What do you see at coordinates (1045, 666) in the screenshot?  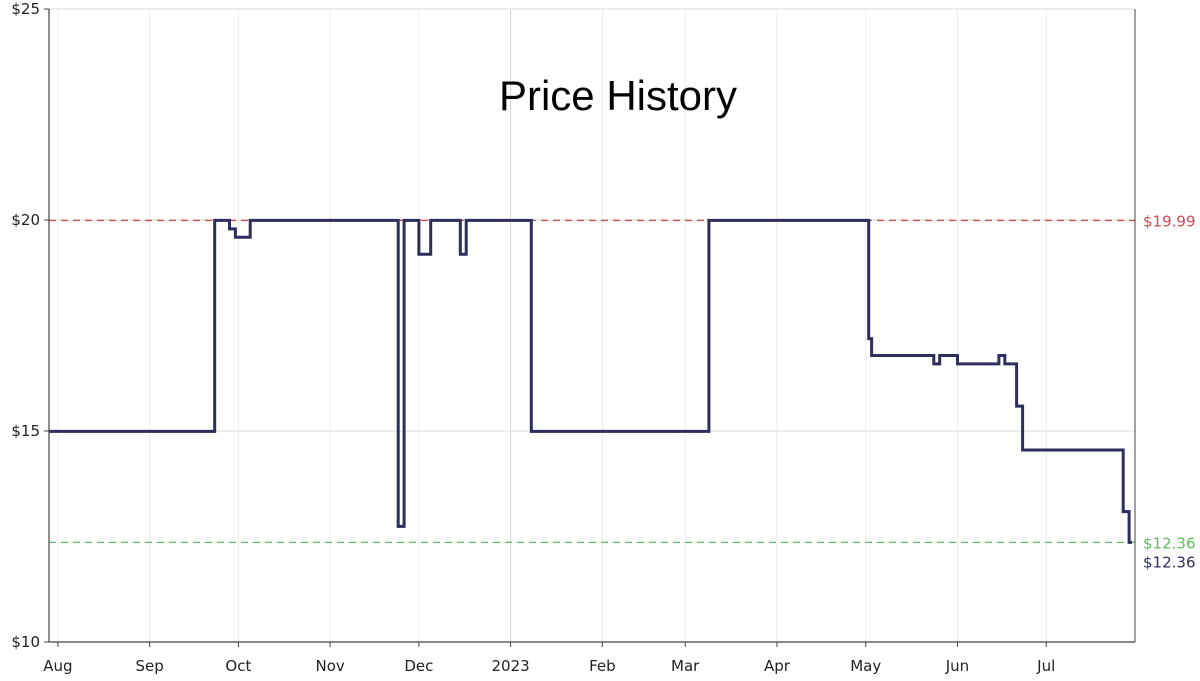 I see `x-tick-label: Jul` at bounding box center [1045, 666].